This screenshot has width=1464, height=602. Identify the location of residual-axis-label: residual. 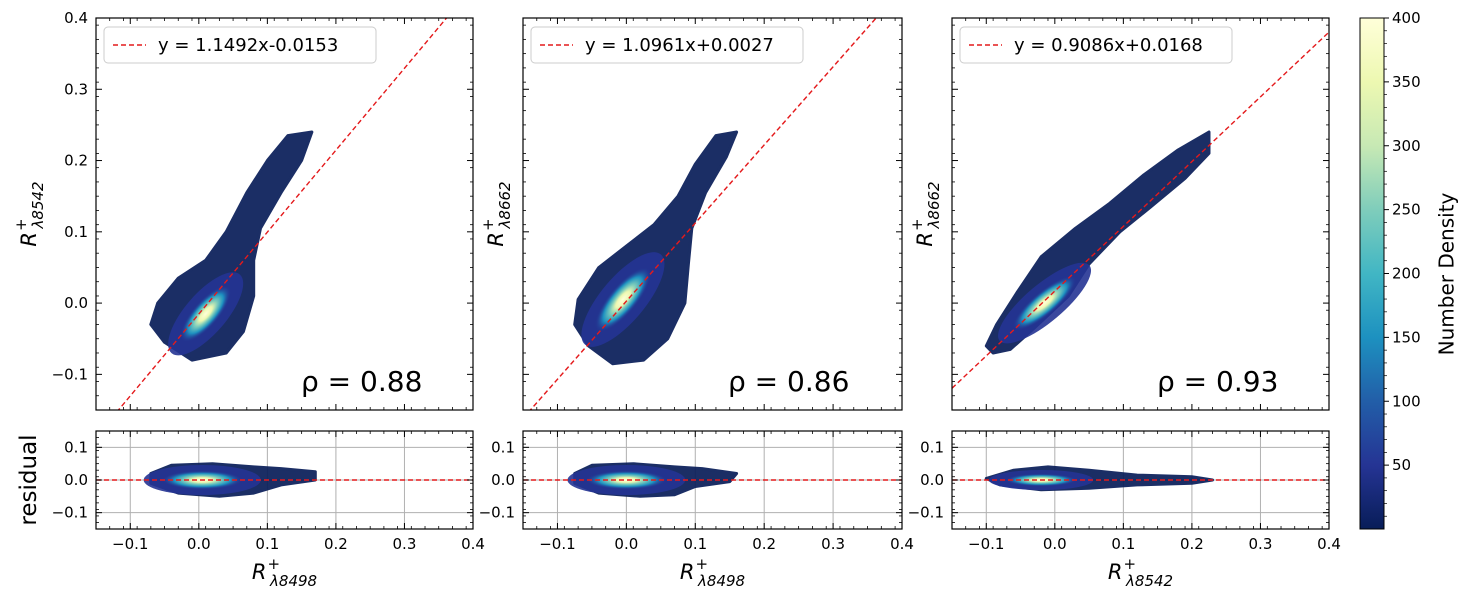
(29, 479).